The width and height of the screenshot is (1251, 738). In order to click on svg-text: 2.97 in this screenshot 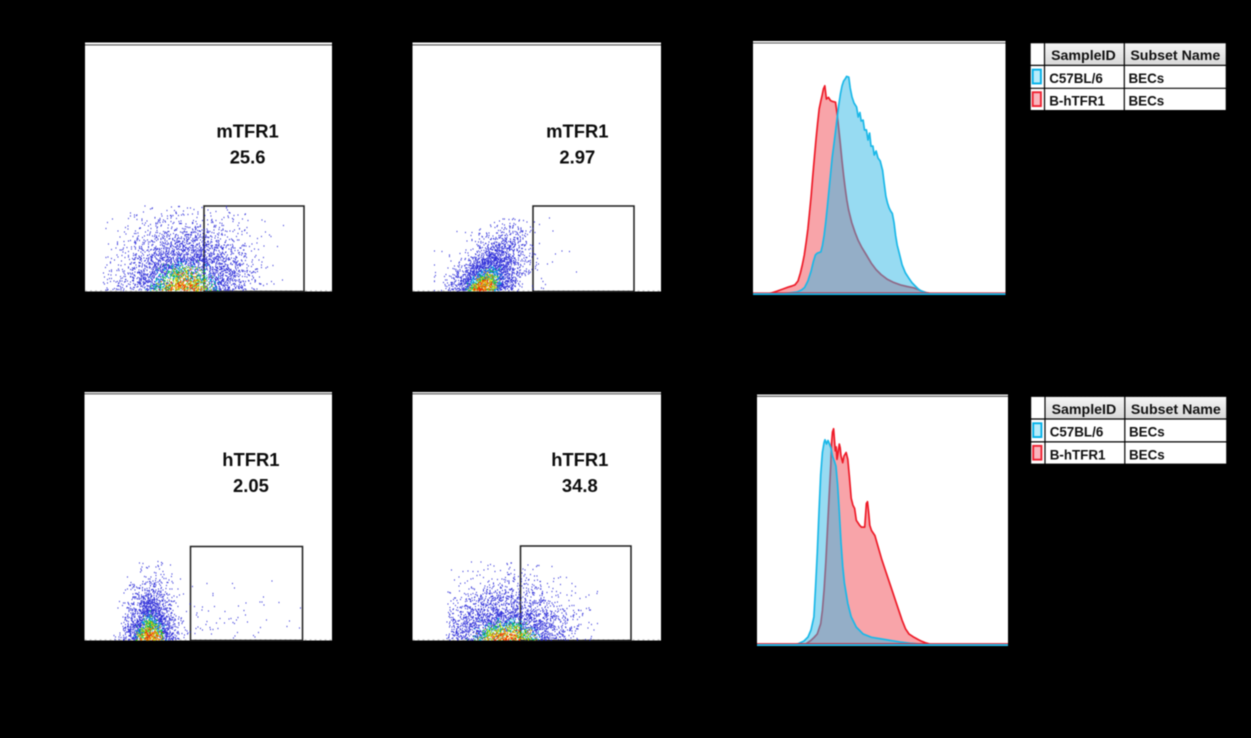, I will do `click(577, 156)`.